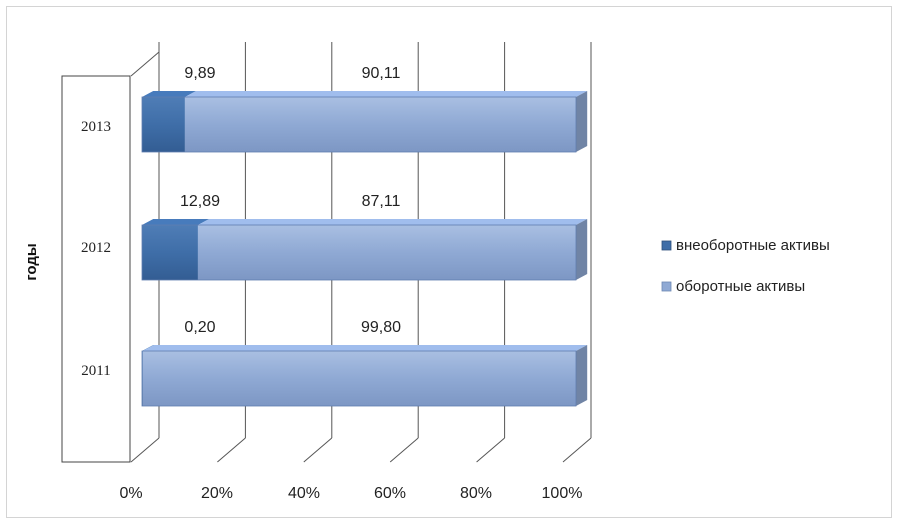 Image resolution: width=900 pixels, height=530 pixels. I want to click on legend-swatch-current, so click(666, 286).